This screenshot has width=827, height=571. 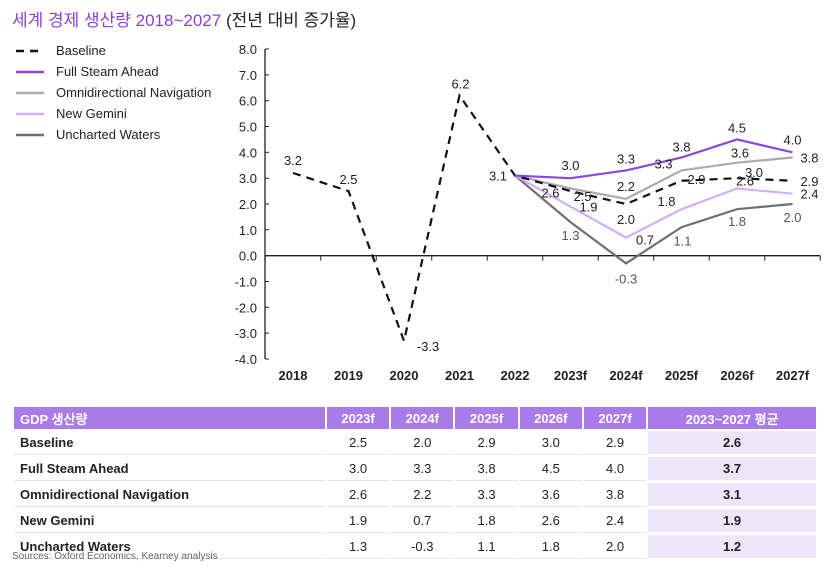 I want to click on y-tick-label: 4.0, so click(x=248, y=152).